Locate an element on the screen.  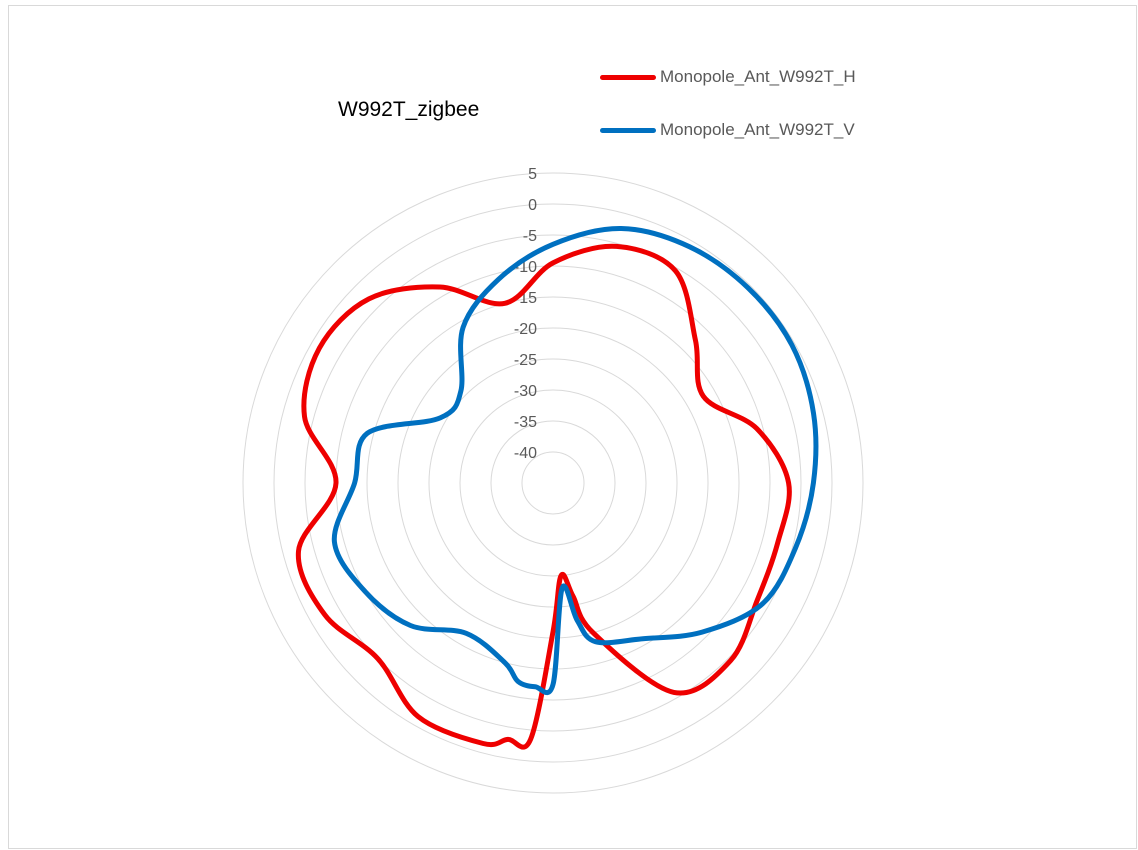
chart-title: W992T_zigbee is located at coordinates (409, 109).